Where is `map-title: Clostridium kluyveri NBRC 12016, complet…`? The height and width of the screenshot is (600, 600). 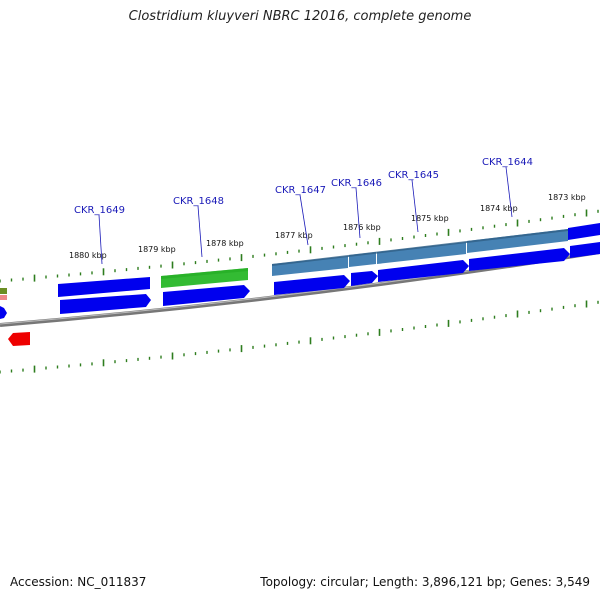
map-title: Clostridium kluyveri NBRC 12016, complet… is located at coordinates (300, 16).